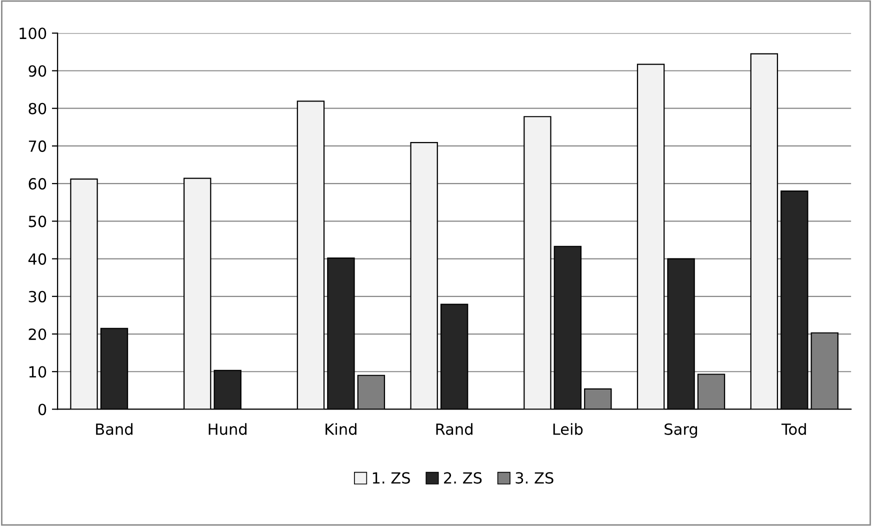 The height and width of the screenshot is (526, 872). I want to click on x-tick-label: Hund, so click(227, 429).